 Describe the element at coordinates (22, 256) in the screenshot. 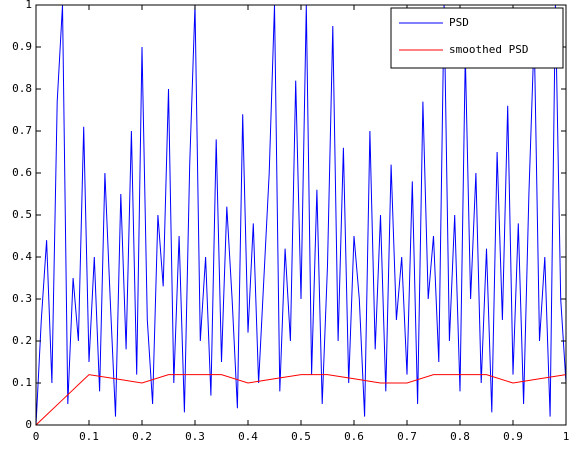

I see `y-tick-label: 0.4` at that location.